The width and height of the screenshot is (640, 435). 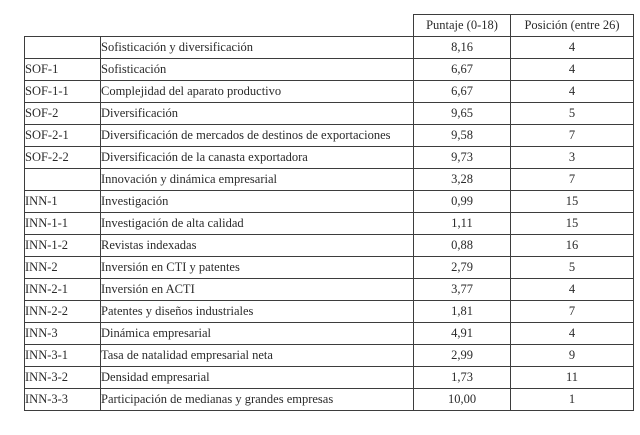 I want to click on table-row: INN-3-2 Densidad empresarial 1,73 11, so click(x=329, y=377).